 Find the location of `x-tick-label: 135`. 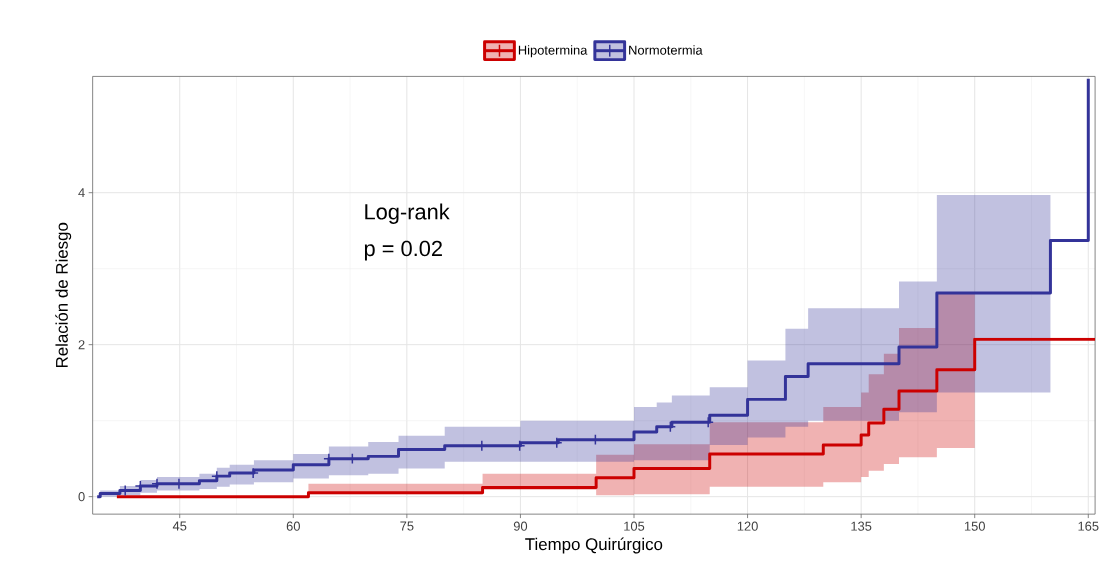

x-tick-label: 135 is located at coordinates (861, 526).